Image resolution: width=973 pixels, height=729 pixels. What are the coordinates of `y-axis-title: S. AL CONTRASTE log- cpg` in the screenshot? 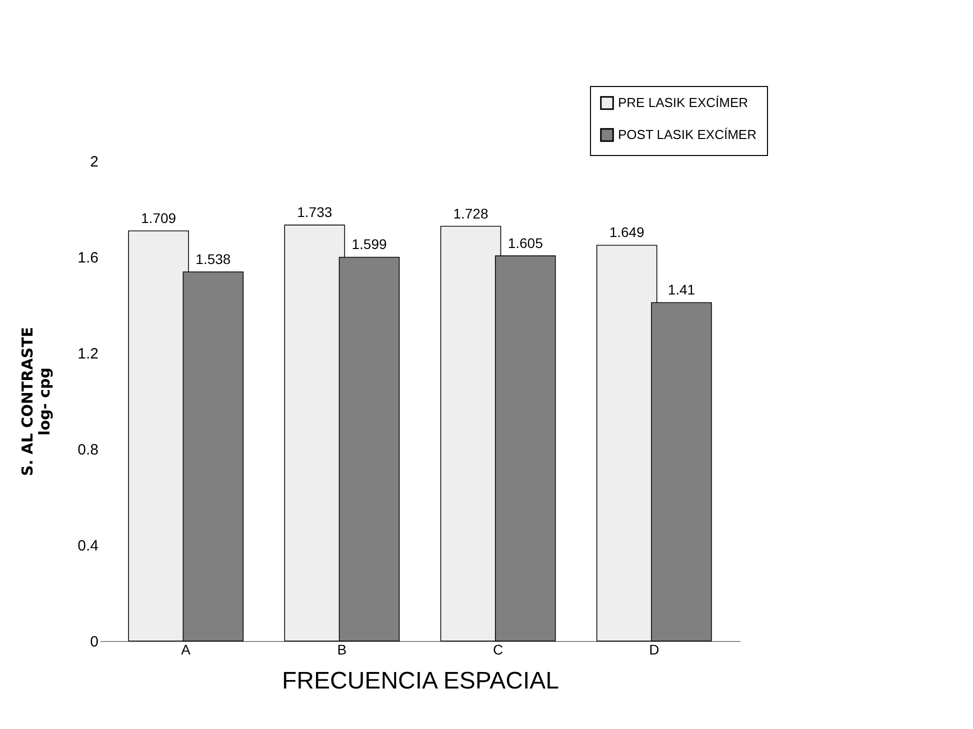 It's located at (36, 401).